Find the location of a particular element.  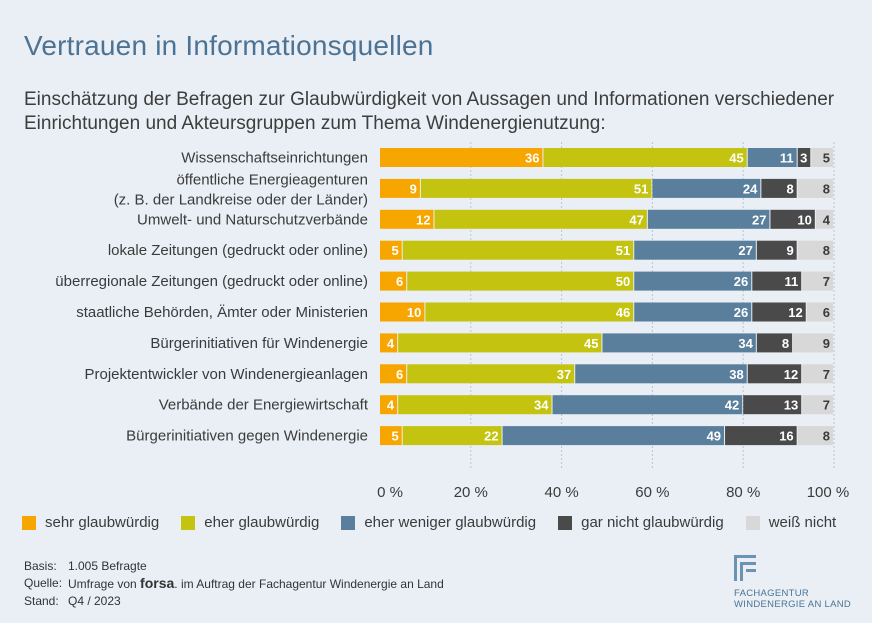

x-tick-label-4: 80 % is located at coordinates (743, 492).